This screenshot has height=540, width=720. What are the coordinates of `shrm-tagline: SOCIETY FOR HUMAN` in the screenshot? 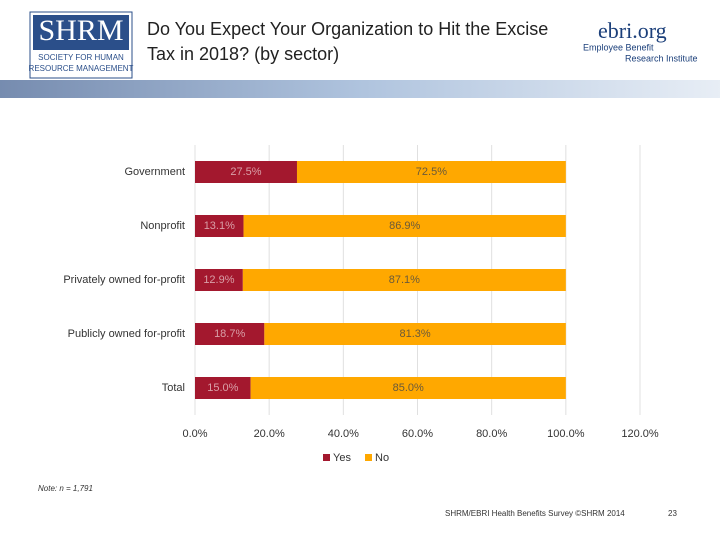 It's located at (81, 57).